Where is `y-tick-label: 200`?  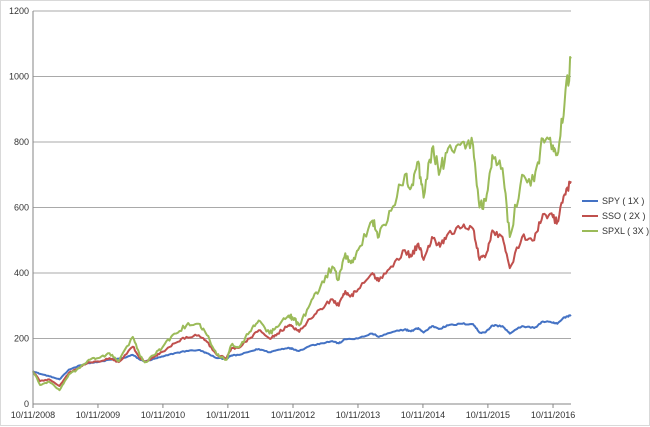
y-tick-label: 200 is located at coordinates (21, 339).